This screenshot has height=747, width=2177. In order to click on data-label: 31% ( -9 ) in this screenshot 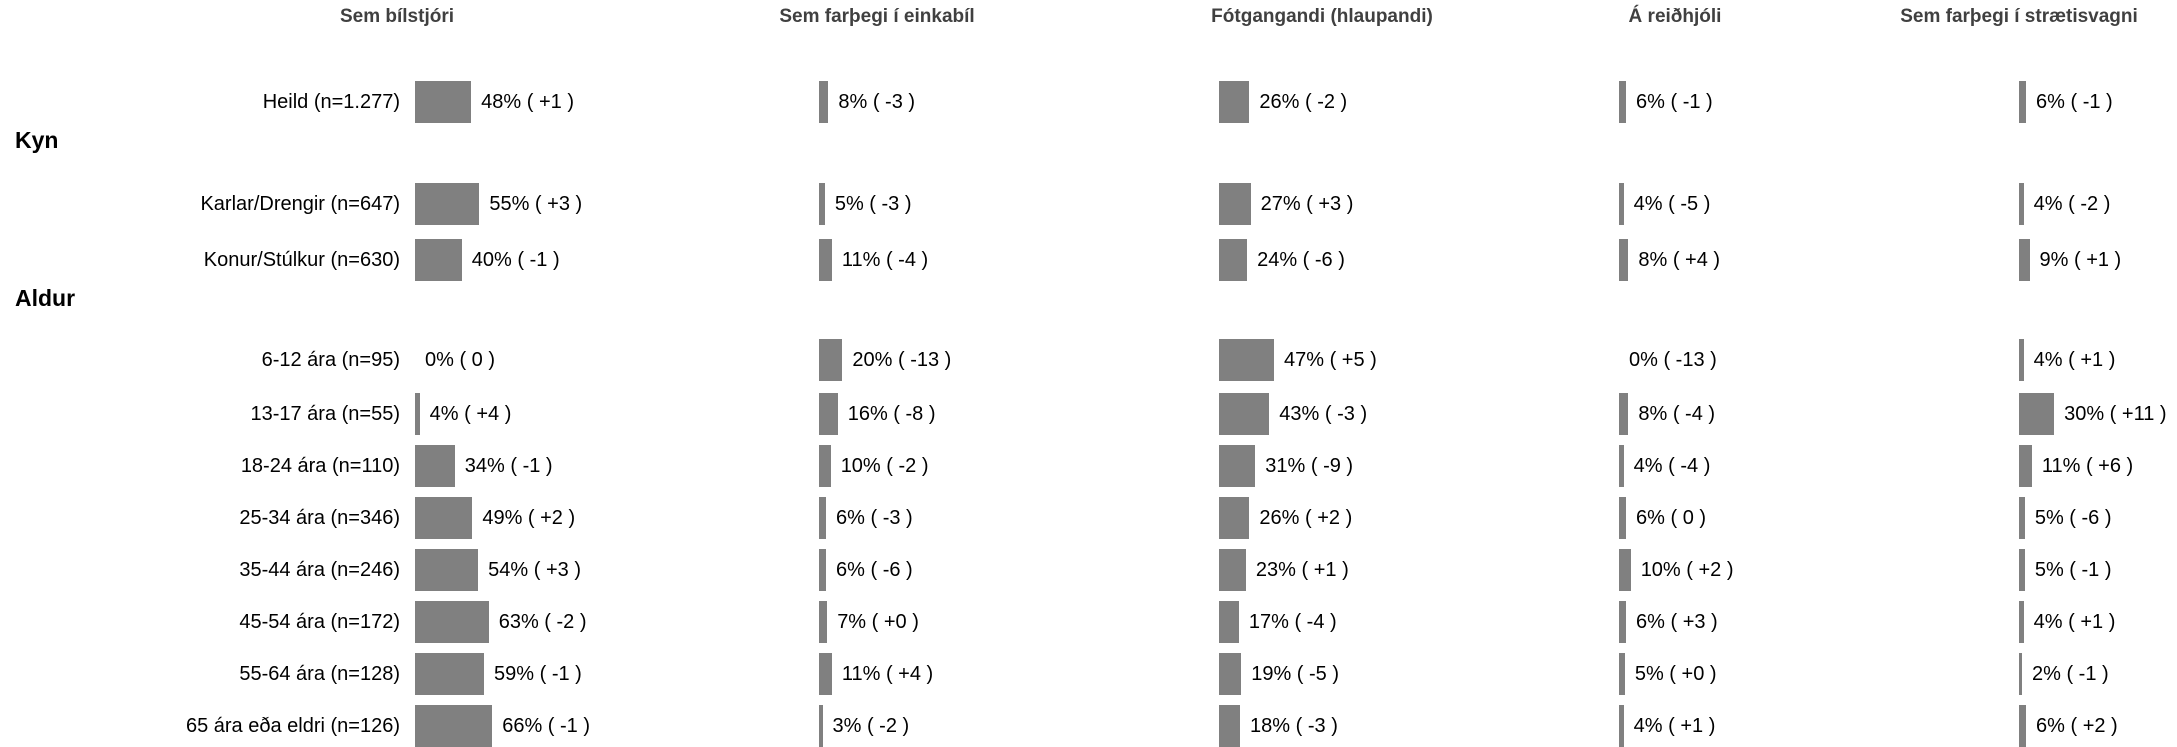, I will do `click(1309, 466)`.